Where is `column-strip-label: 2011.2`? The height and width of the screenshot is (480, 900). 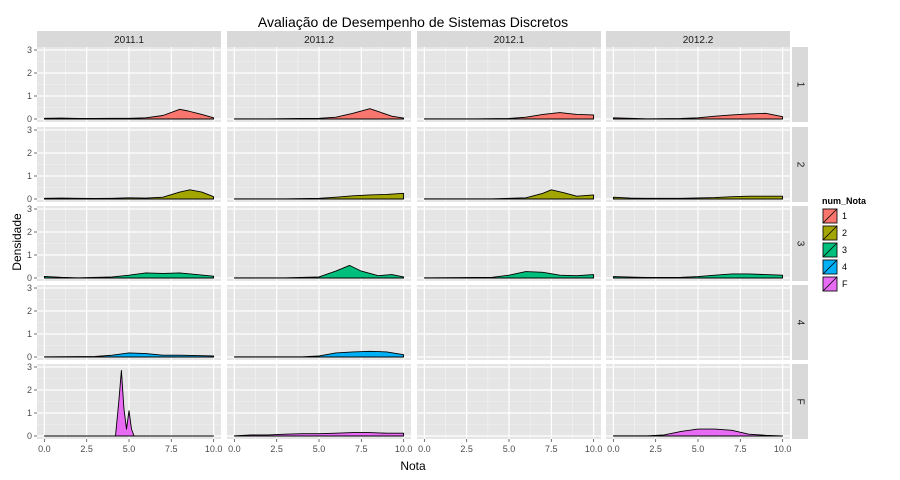
column-strip-label: 2011.2 is located at coordinates (319, 40).